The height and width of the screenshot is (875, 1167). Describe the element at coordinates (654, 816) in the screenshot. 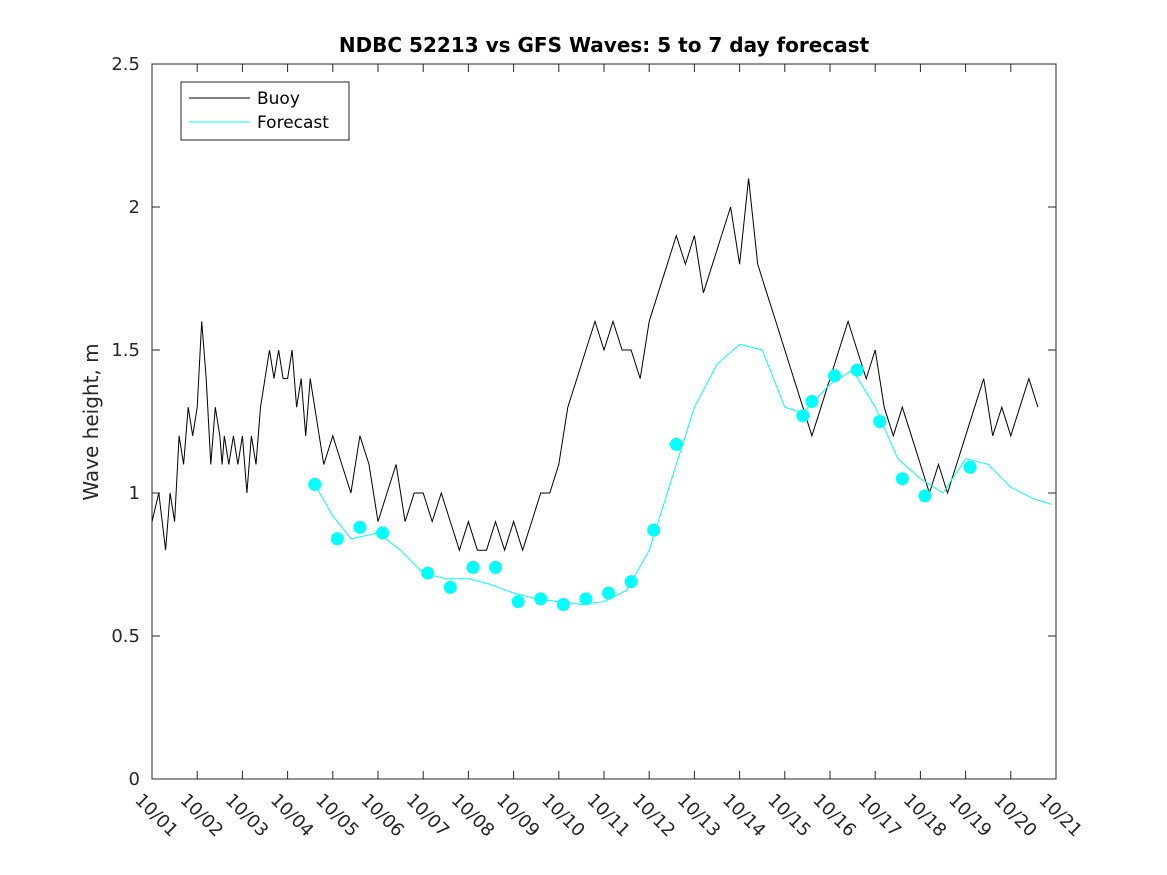

I see `x-tick-label: 10/12` at that location.